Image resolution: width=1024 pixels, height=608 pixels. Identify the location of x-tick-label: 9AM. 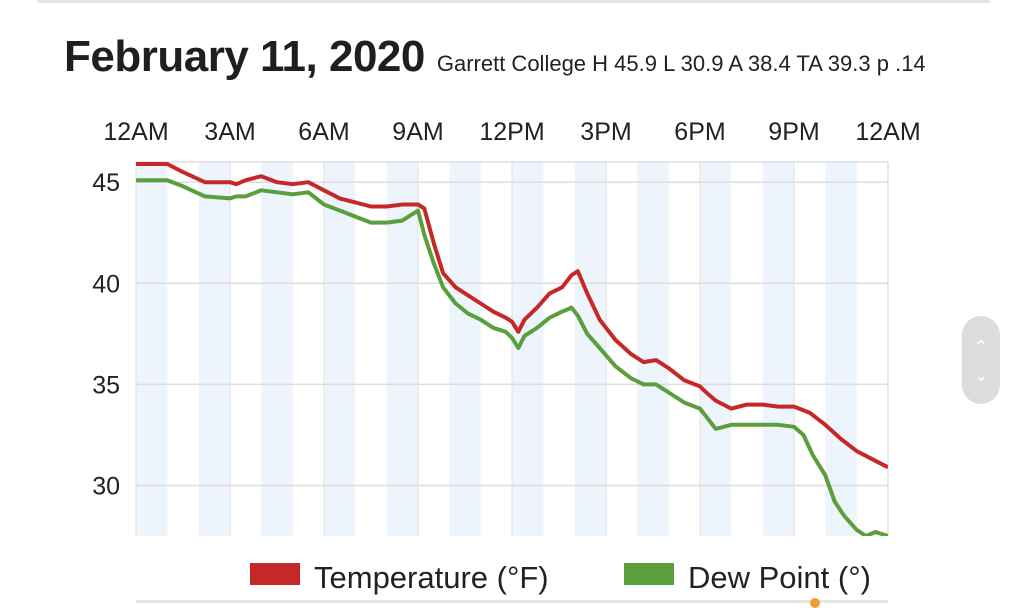
(417, 132).